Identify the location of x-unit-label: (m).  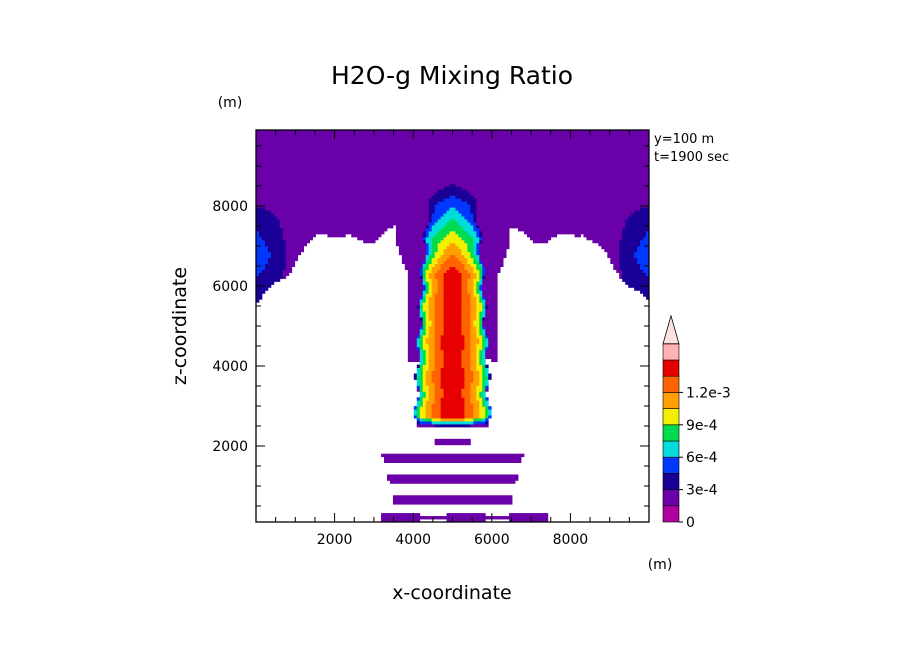
(660, 565).